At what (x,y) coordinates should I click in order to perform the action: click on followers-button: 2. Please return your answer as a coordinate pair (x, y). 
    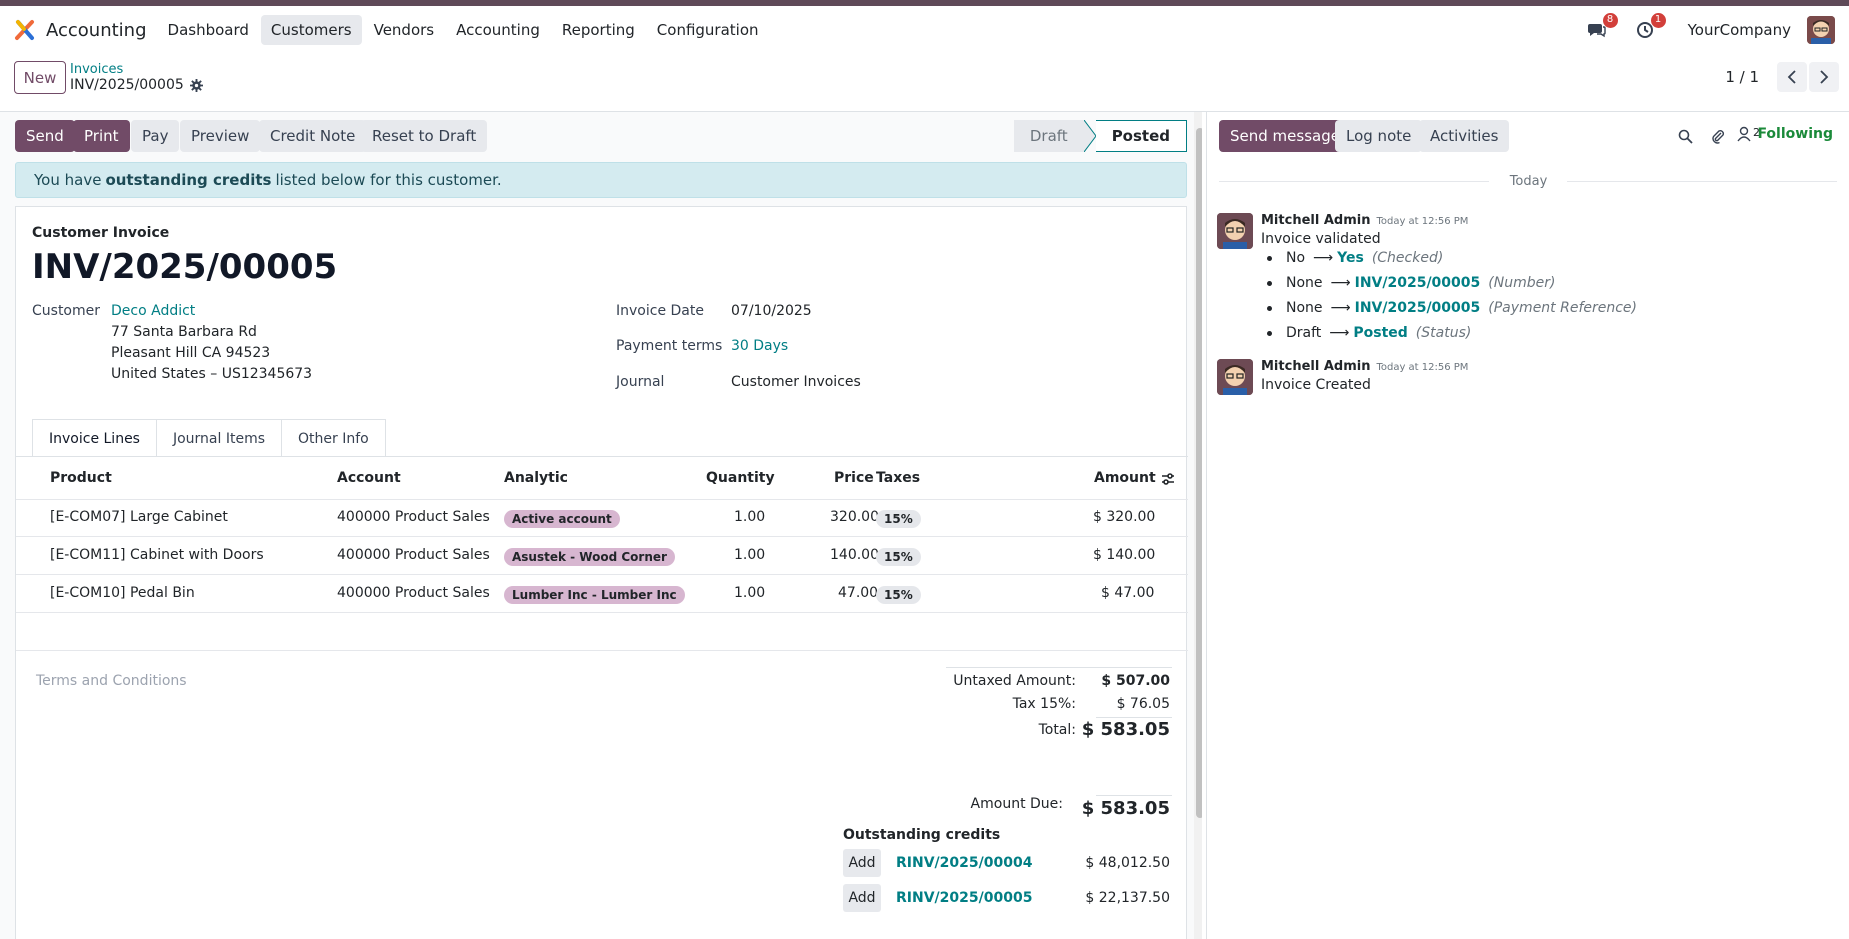
    Looking at the image, I should click on (1748, 134).